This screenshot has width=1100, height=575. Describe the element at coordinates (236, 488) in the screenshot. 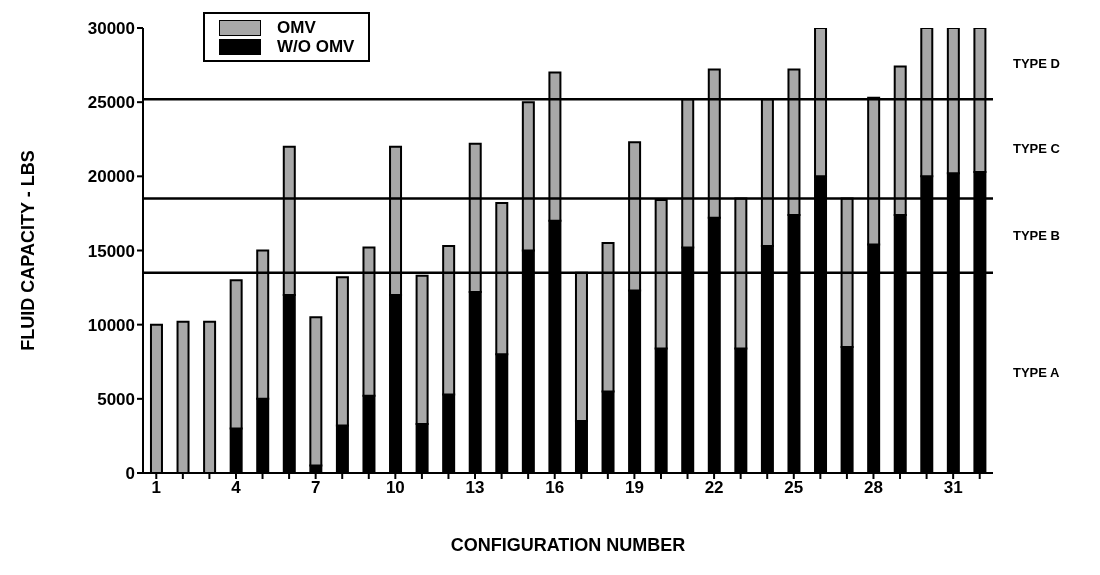

I see `x-tick-label: 4` at that location.